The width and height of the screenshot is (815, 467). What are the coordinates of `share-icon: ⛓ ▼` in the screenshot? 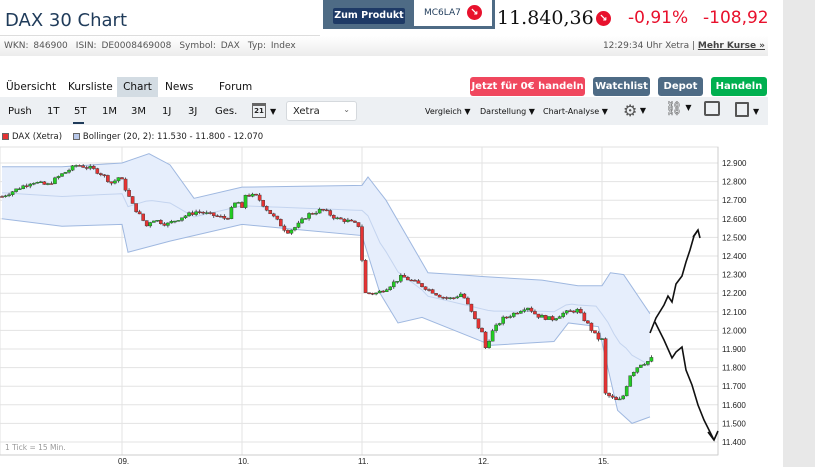 It's located at (678, 109).